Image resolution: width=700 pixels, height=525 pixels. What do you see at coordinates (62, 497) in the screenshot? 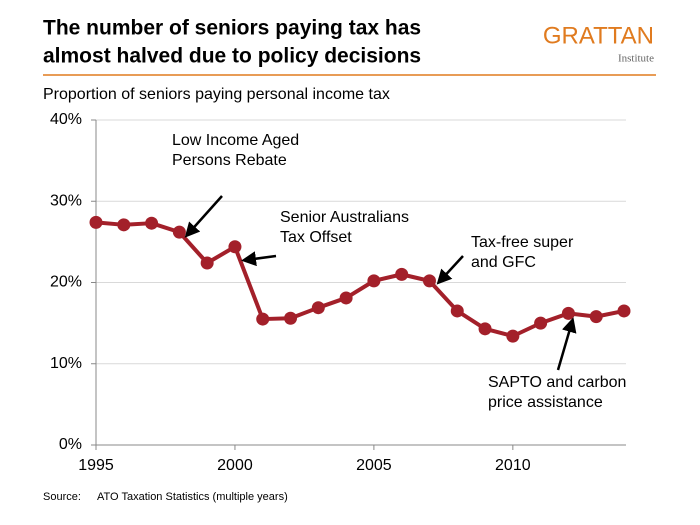
I see `source-label: Source:` at bounding box center [62, 497].